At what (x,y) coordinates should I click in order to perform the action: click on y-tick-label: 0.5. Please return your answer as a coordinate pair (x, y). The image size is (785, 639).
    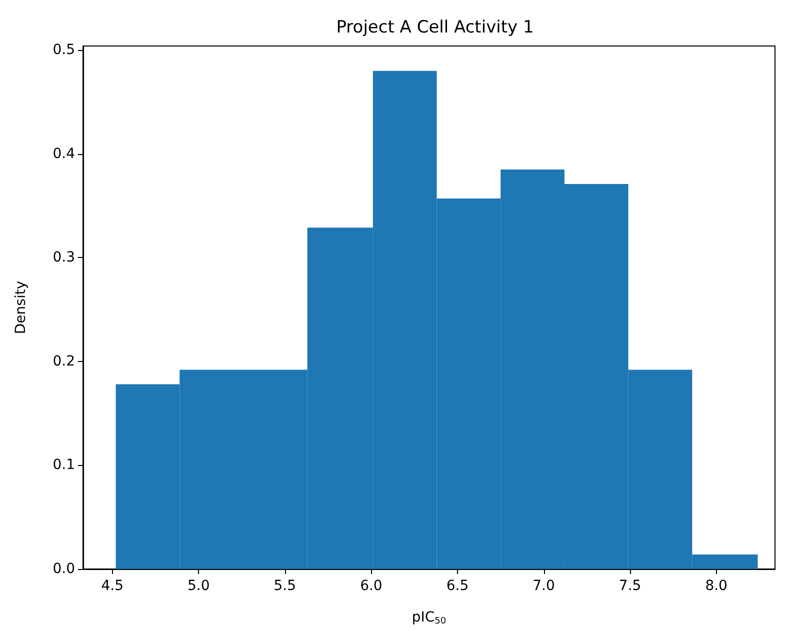
    Looking at the image, I should click on (63, 50).